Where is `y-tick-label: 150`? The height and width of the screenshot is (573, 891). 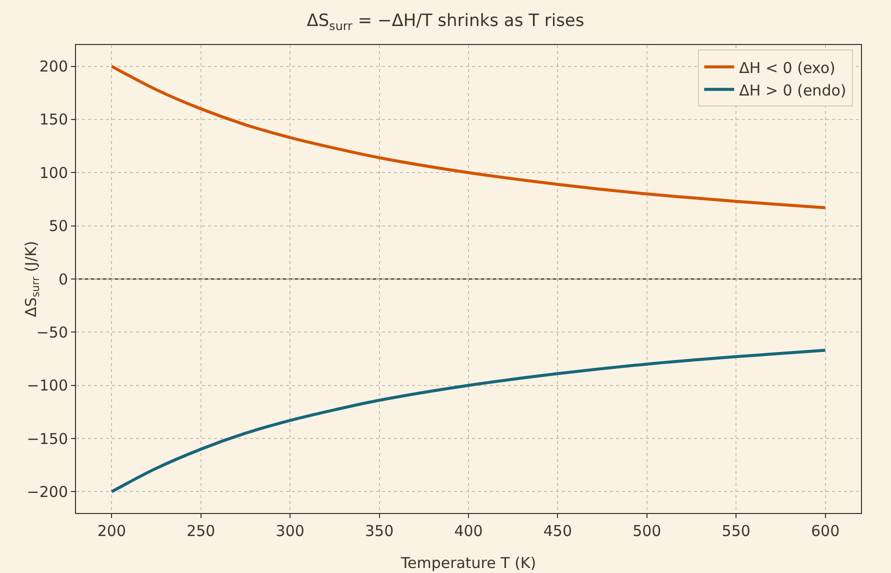 y-tick-label: 150 is located at coordinates (53, 119).